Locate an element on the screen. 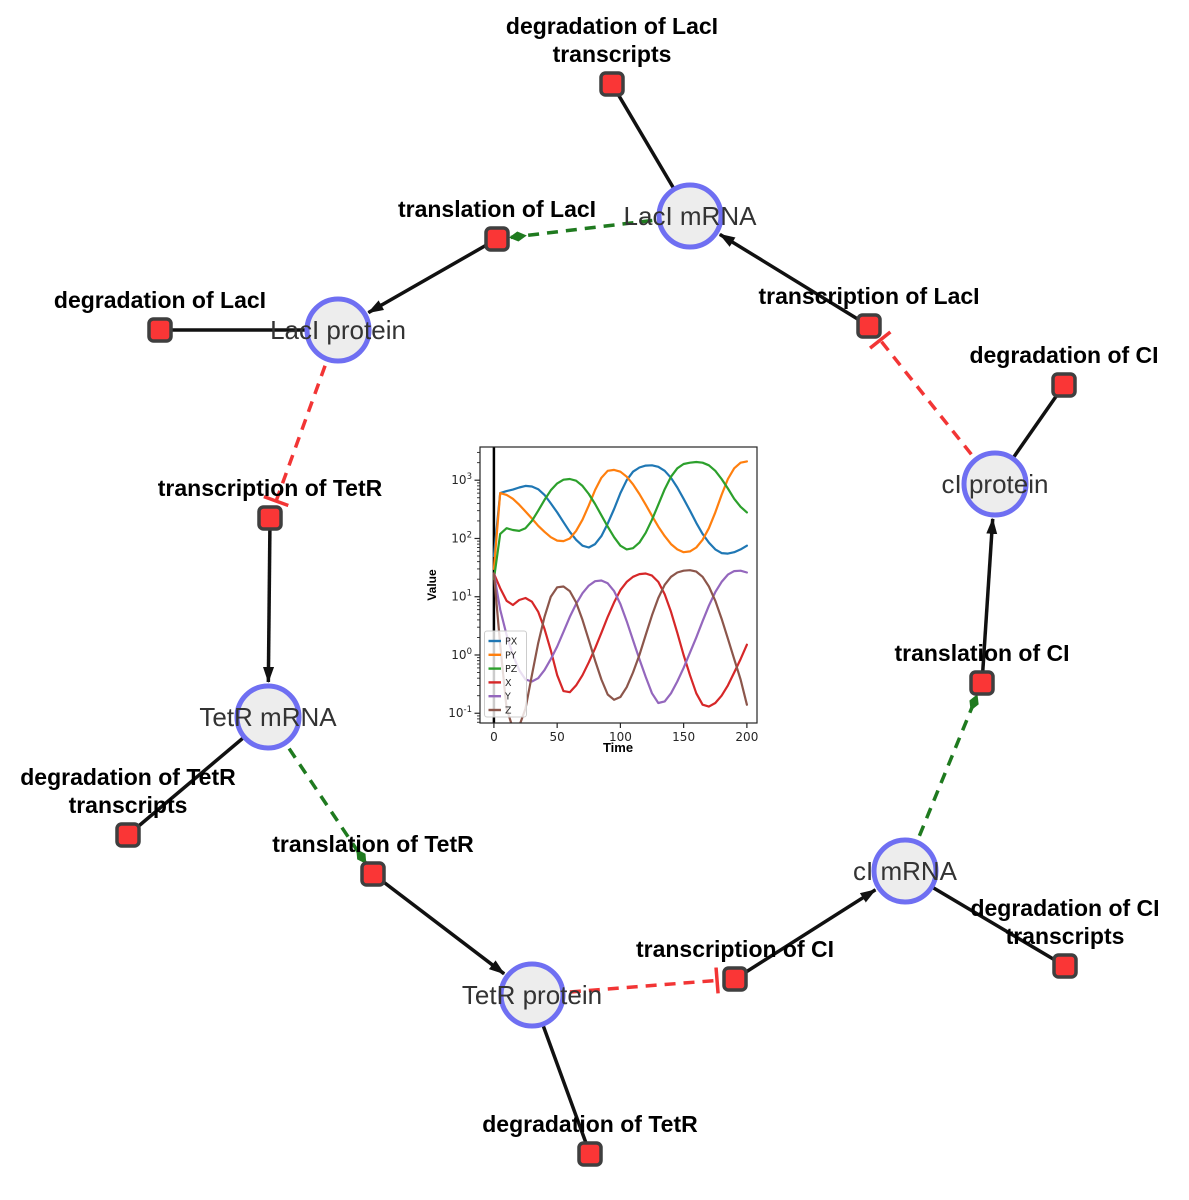 This screenshot has width=1189, height=1200. reaction-label-deg-cI: degradation of CI is located at coordinates (1063, 355).